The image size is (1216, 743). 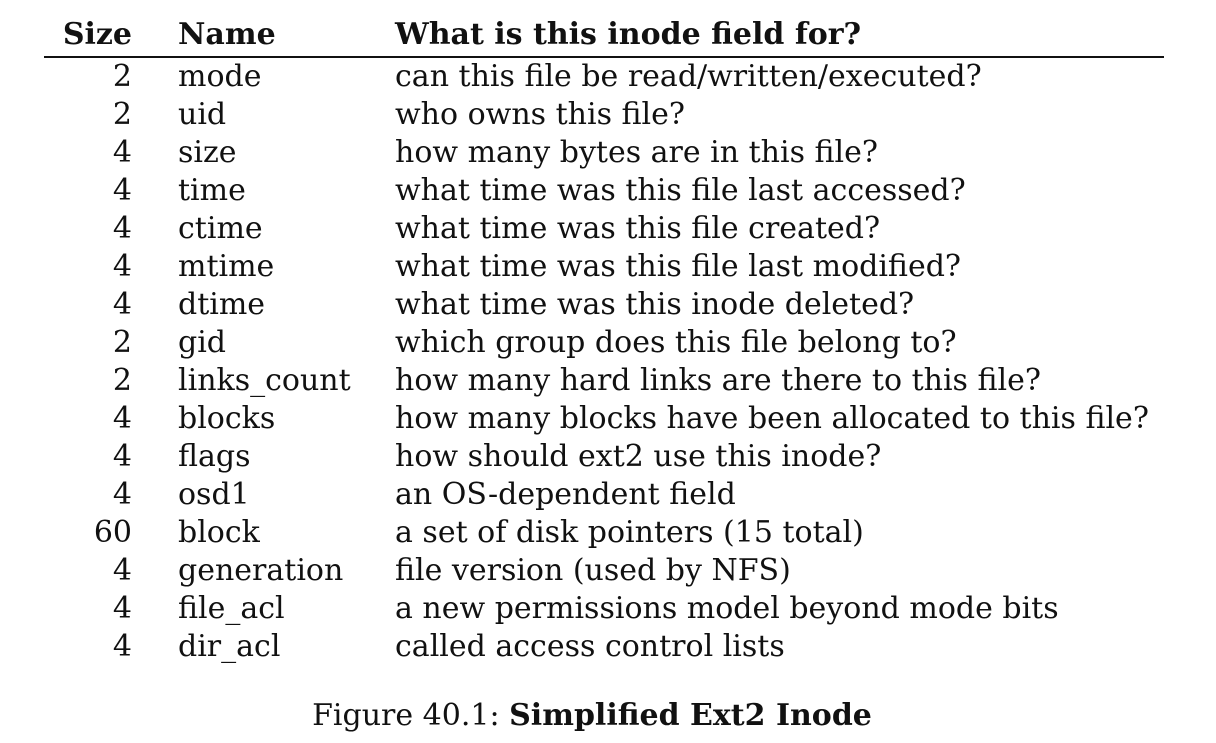 What do you see at coordinates (220, 228) in the screenshot?
I see `field-name: ctime` at bounding box center [220, 228].